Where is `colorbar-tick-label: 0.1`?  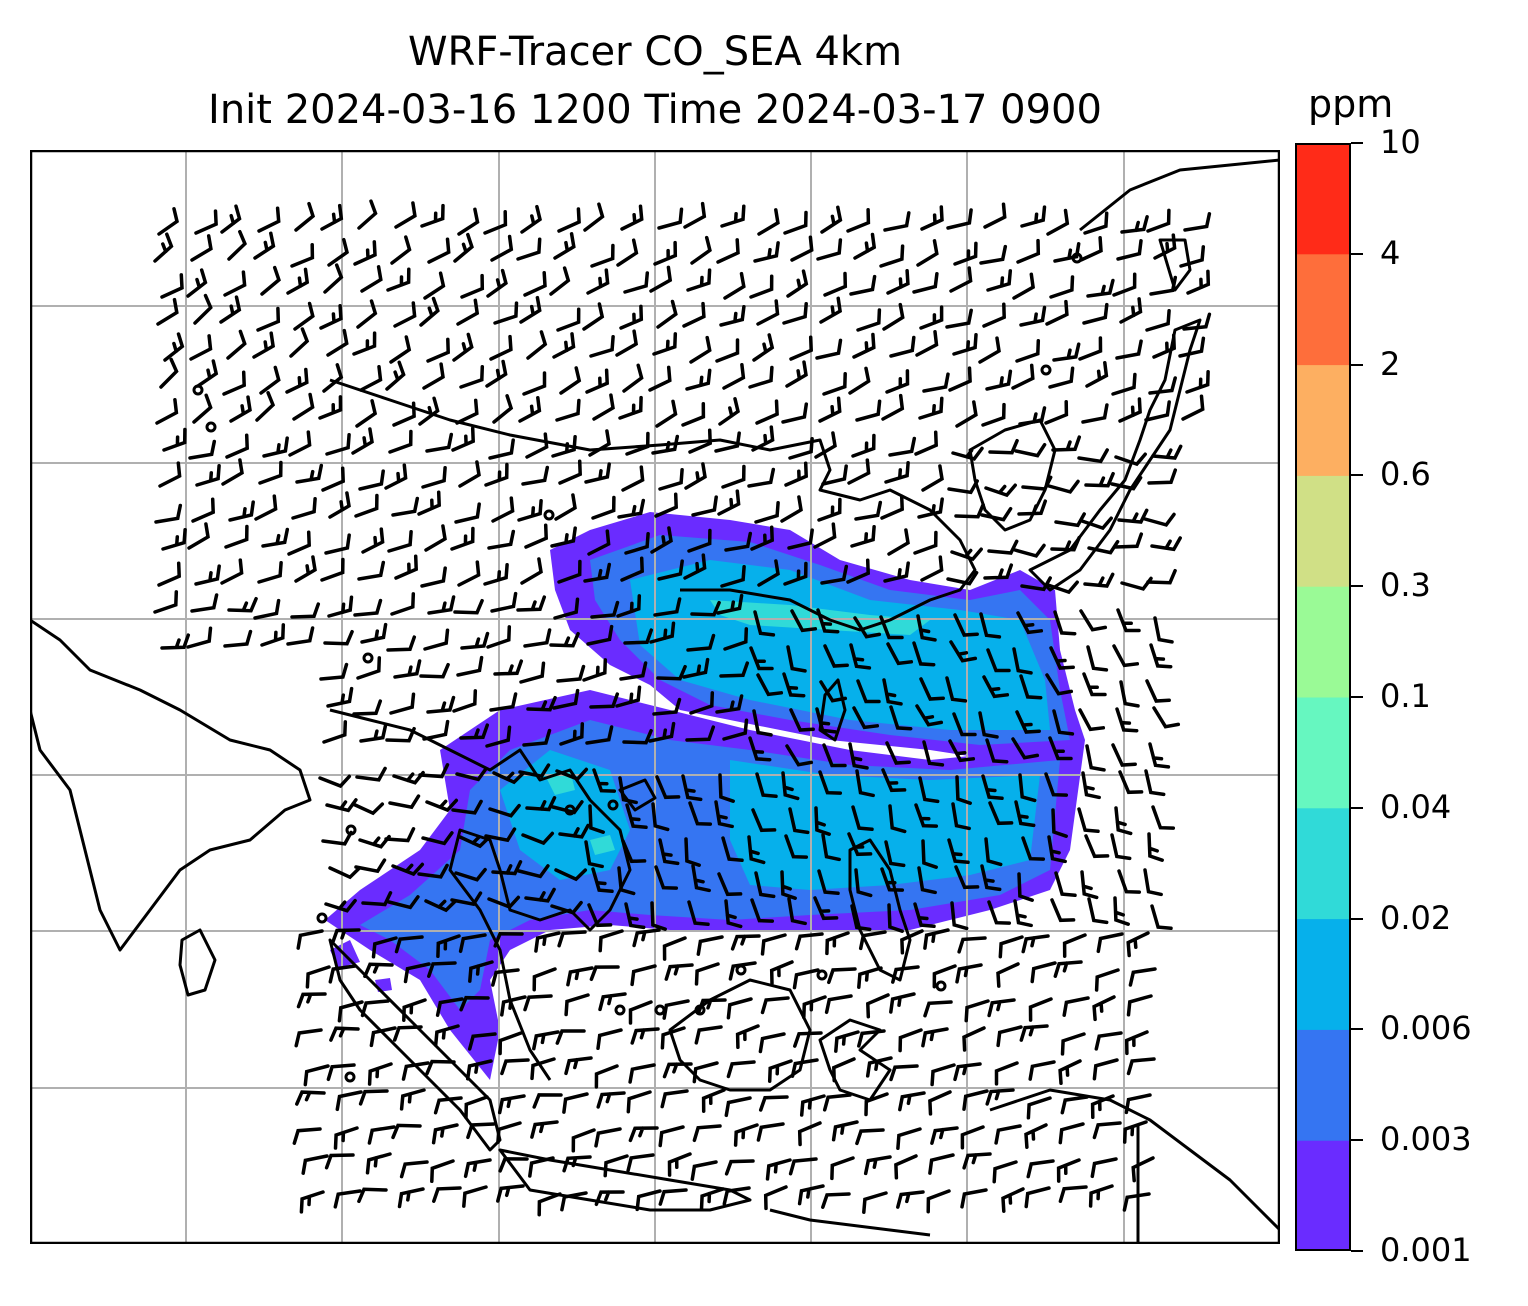
colorbar-tick-label: 0.1 is located at coordinates (1405, 696).